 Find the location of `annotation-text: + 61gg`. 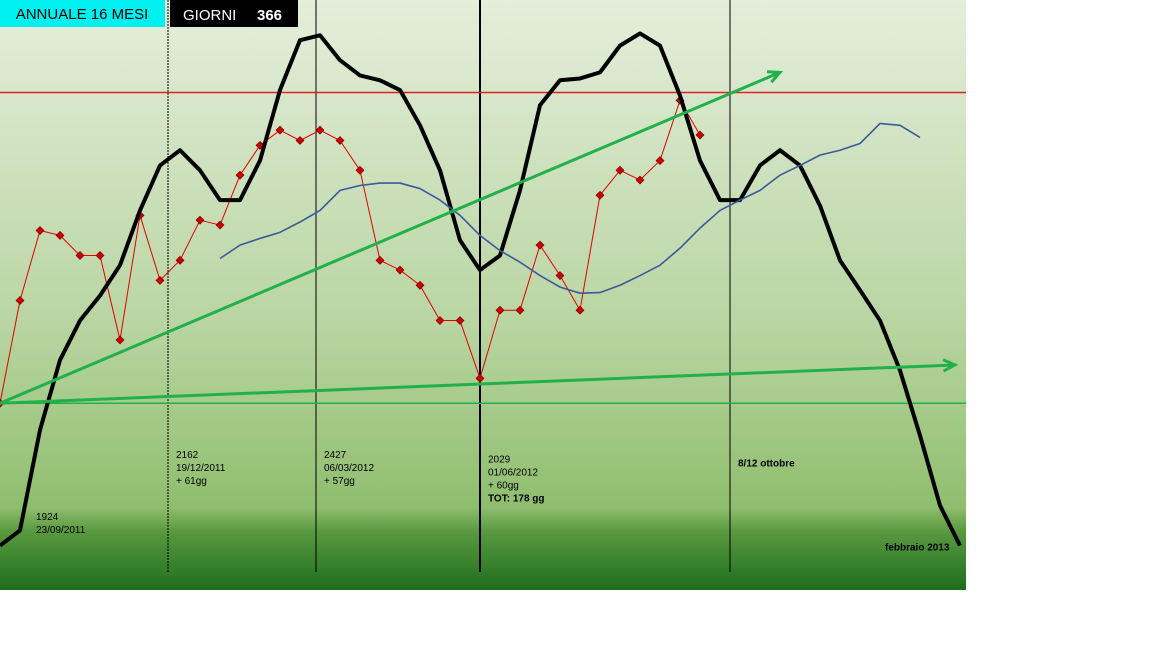

annotation-text: + 61gg is located at coordinates (191, 481).